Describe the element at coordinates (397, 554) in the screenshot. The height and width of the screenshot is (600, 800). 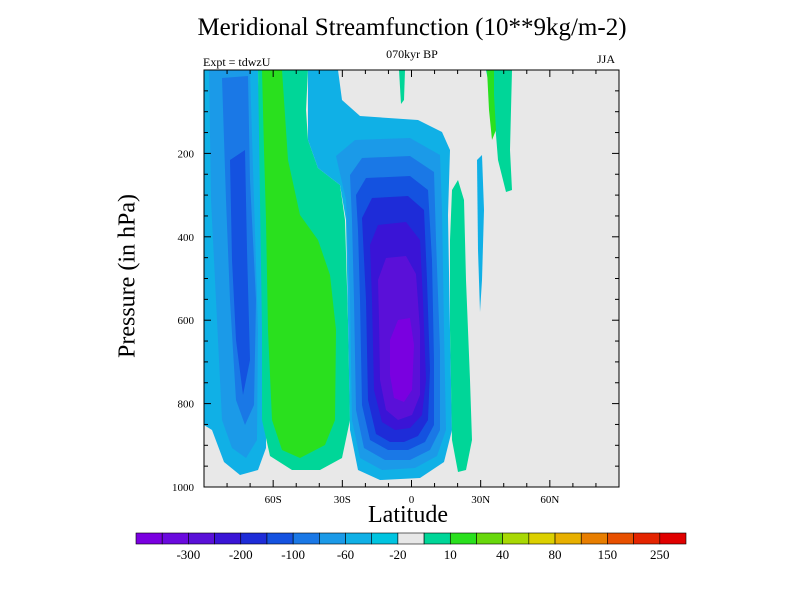
I see `colorbar-label: -20` at that location.